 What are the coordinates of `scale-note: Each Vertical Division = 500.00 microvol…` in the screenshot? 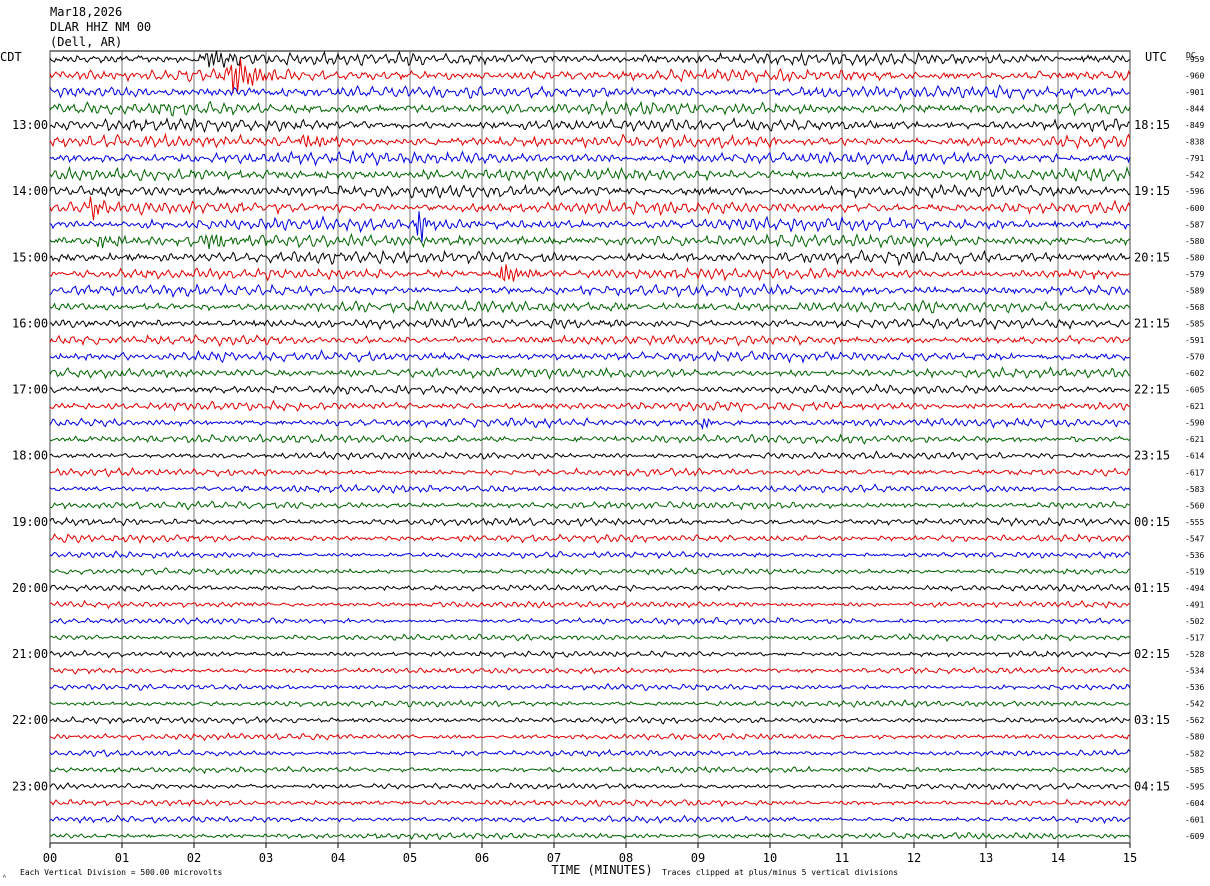 It's located at (121, 872).